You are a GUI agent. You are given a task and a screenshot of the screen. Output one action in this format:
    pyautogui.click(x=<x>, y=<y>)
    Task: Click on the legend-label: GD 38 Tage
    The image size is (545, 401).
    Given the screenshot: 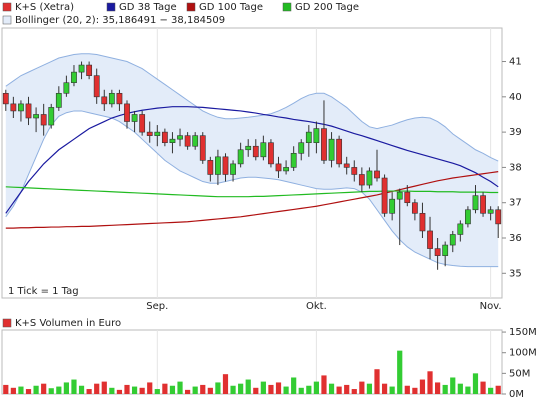 What is the action you would take?
    pyautogui.click(x=148, y=7)
    